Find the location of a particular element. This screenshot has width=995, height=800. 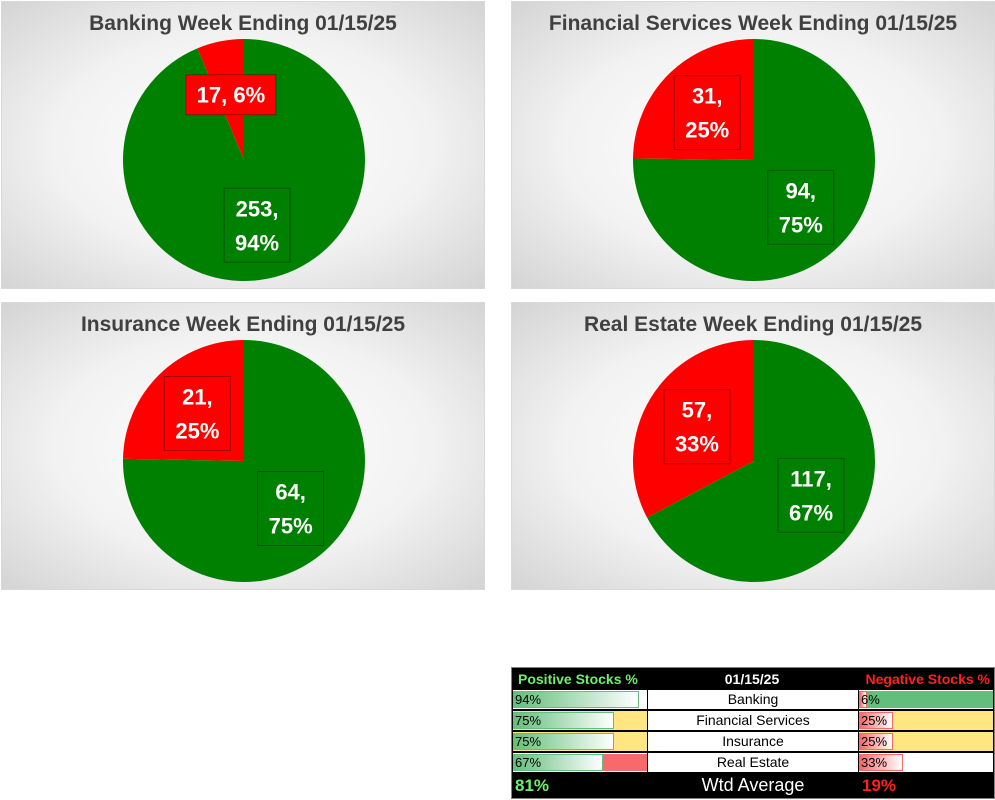

data-label: 21,25% is located at coordinates (197, 414).